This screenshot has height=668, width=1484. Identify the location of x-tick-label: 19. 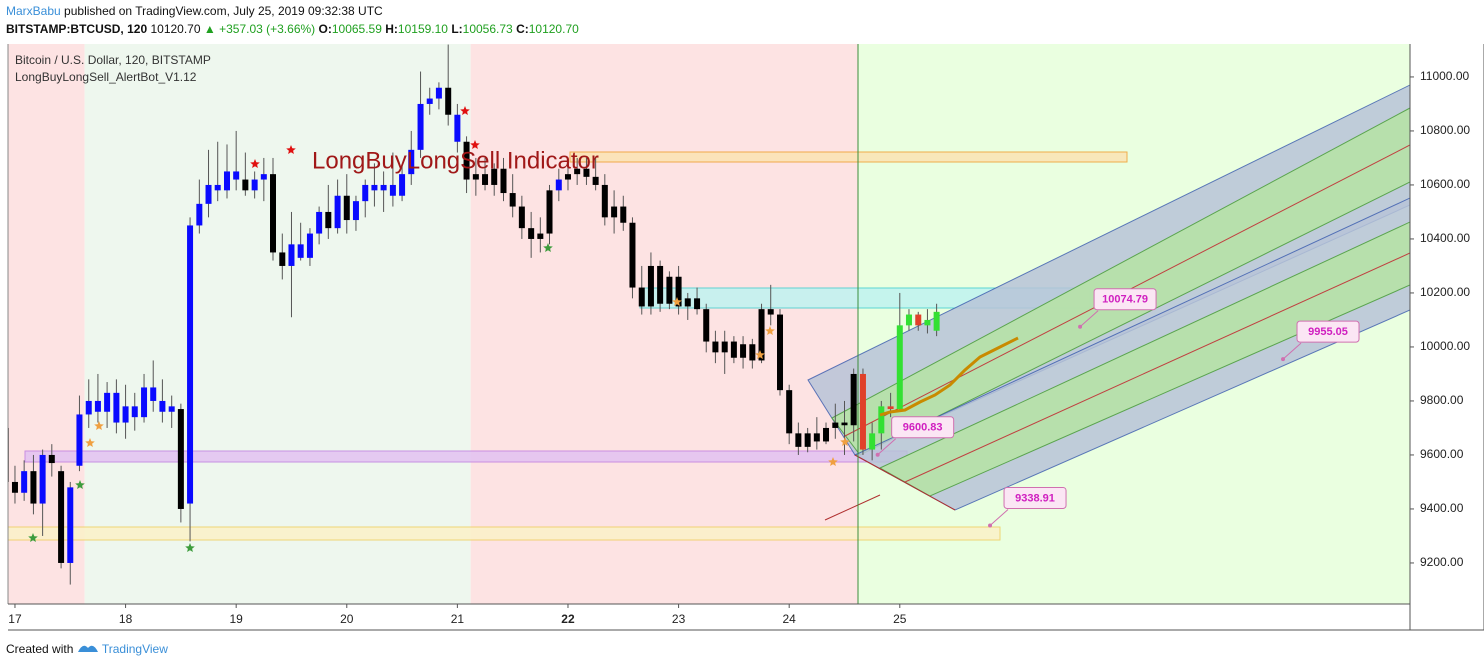
(236, 619).